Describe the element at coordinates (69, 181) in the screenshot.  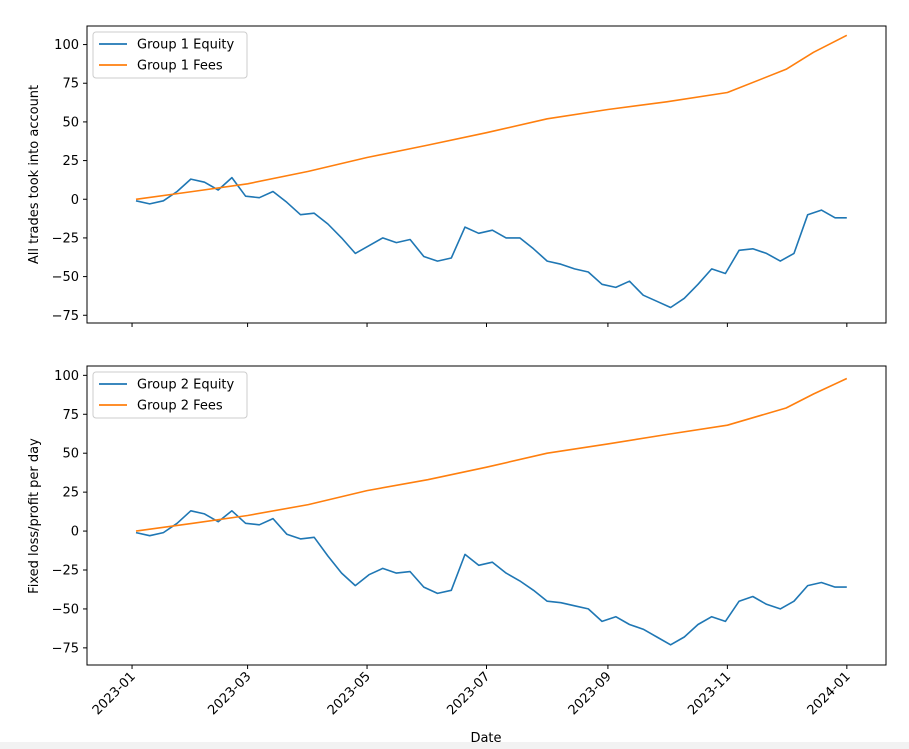
I see `y-axis-top: 100 75 50 25 0 −25 −50 −75` at that location.